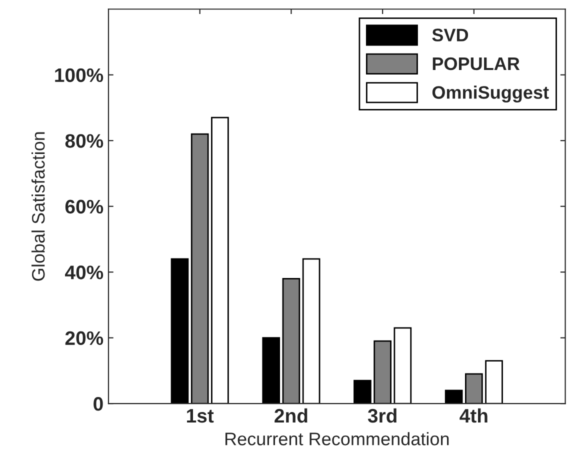  Describe the element at coordinates (84, 141) in the screenshot. I see `y-tick-label: 80%` at that location.